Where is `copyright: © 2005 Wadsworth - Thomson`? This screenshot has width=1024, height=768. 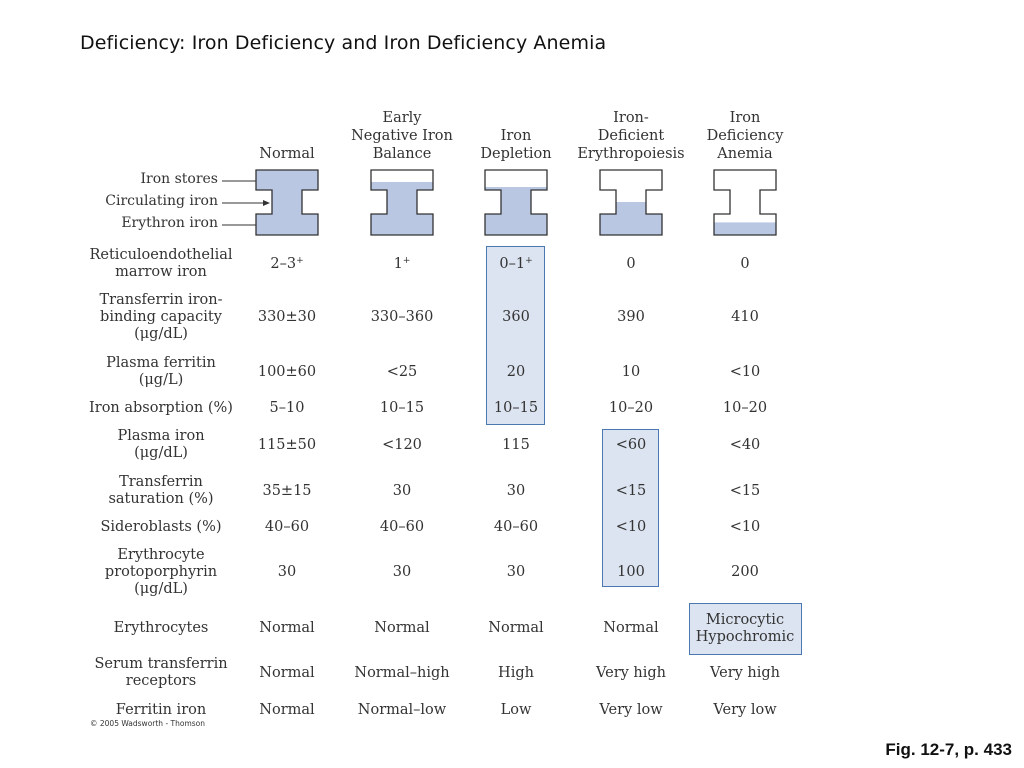 copyright: © 2005 Wadsworth - Thomson is located at coordinates (148, 723).